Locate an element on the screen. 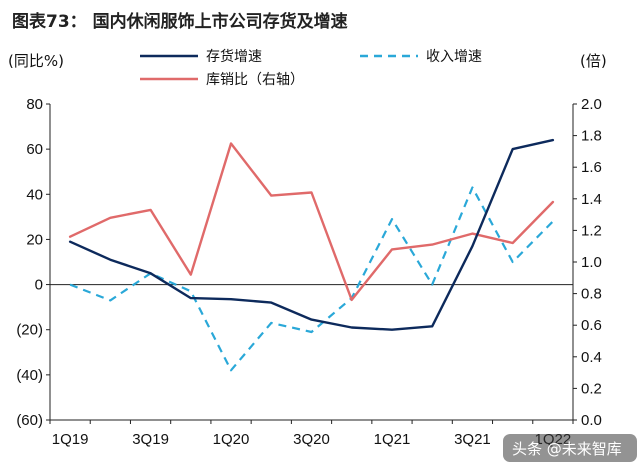 The height and width of the screenshot is (467, 640). y-right-tick-label: 1.0 is located at coordinates (591, 262).